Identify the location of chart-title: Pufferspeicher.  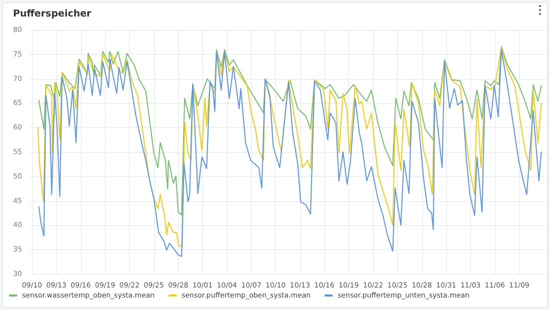
(52, 14).